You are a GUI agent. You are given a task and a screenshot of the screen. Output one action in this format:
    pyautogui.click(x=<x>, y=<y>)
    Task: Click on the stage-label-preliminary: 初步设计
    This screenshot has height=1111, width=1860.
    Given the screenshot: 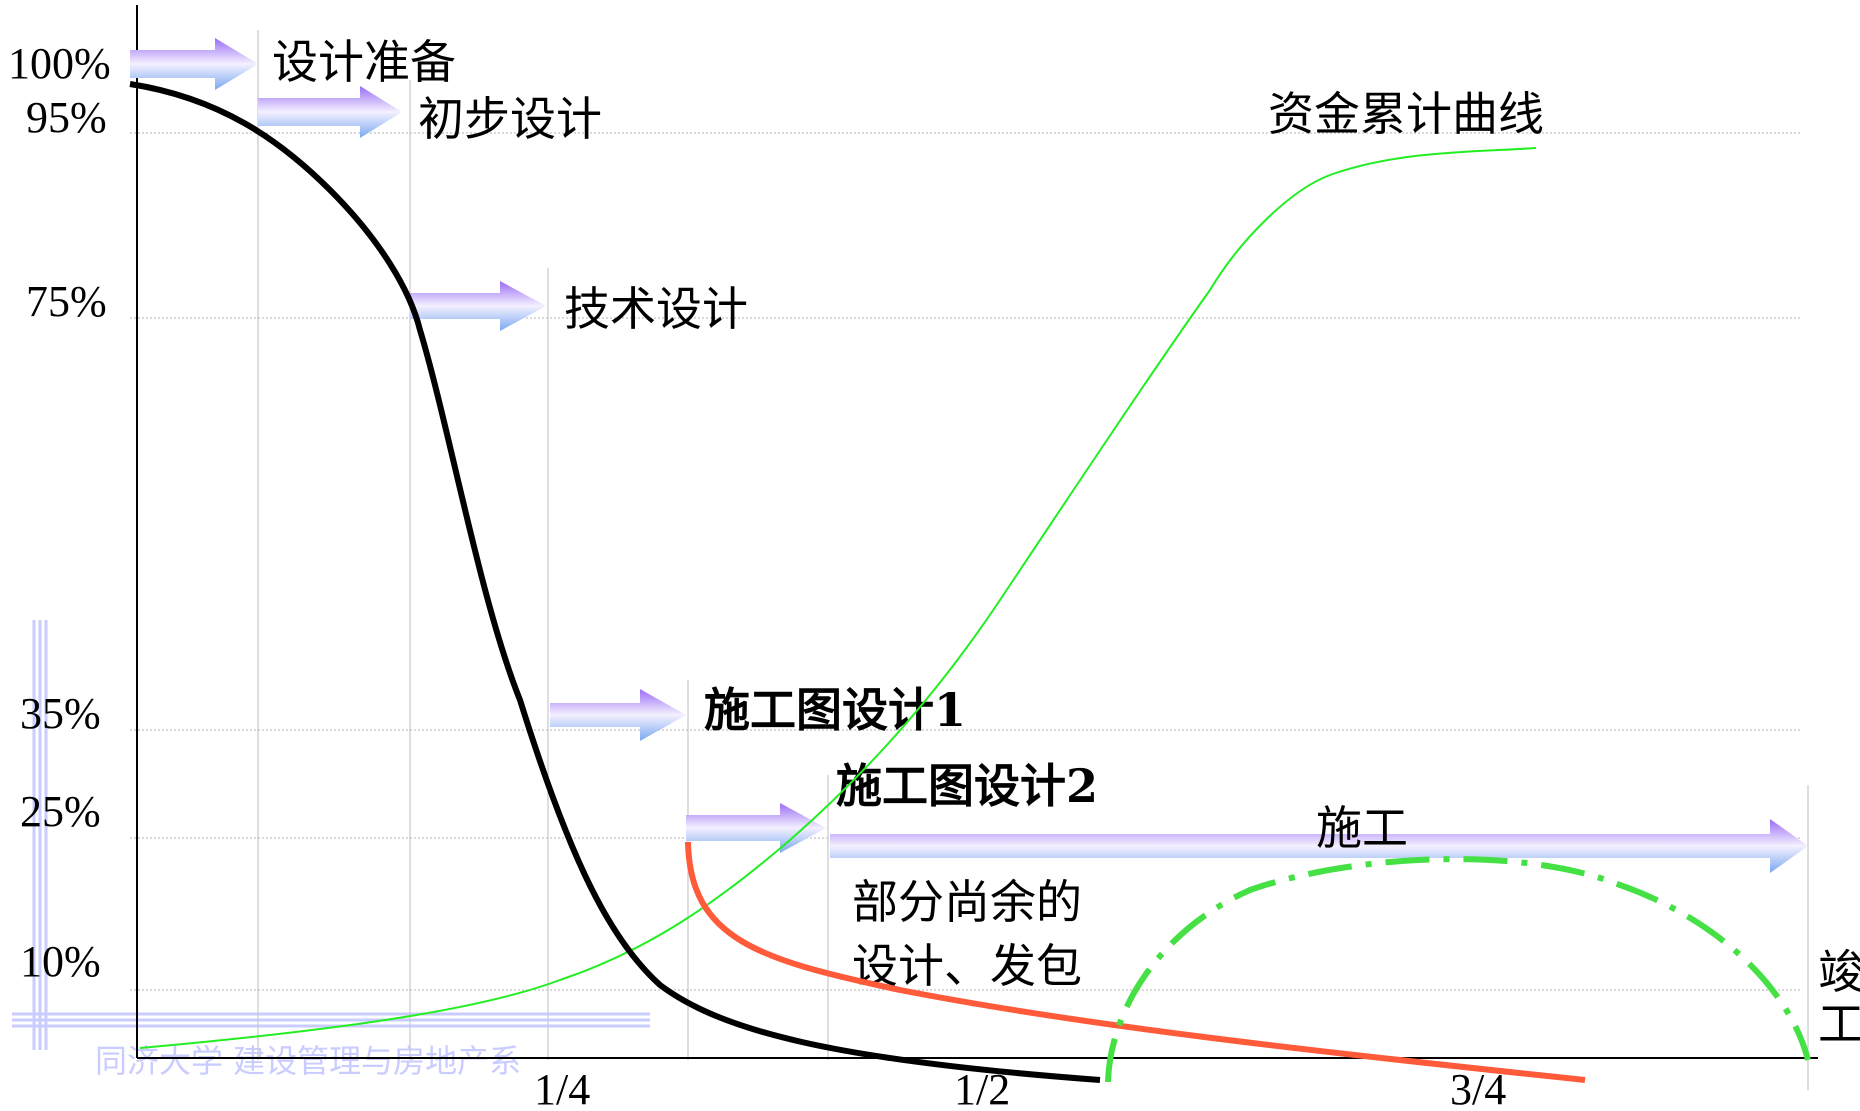 What is the action you would take?
    pyautogui.click(x=510, y=119)
    